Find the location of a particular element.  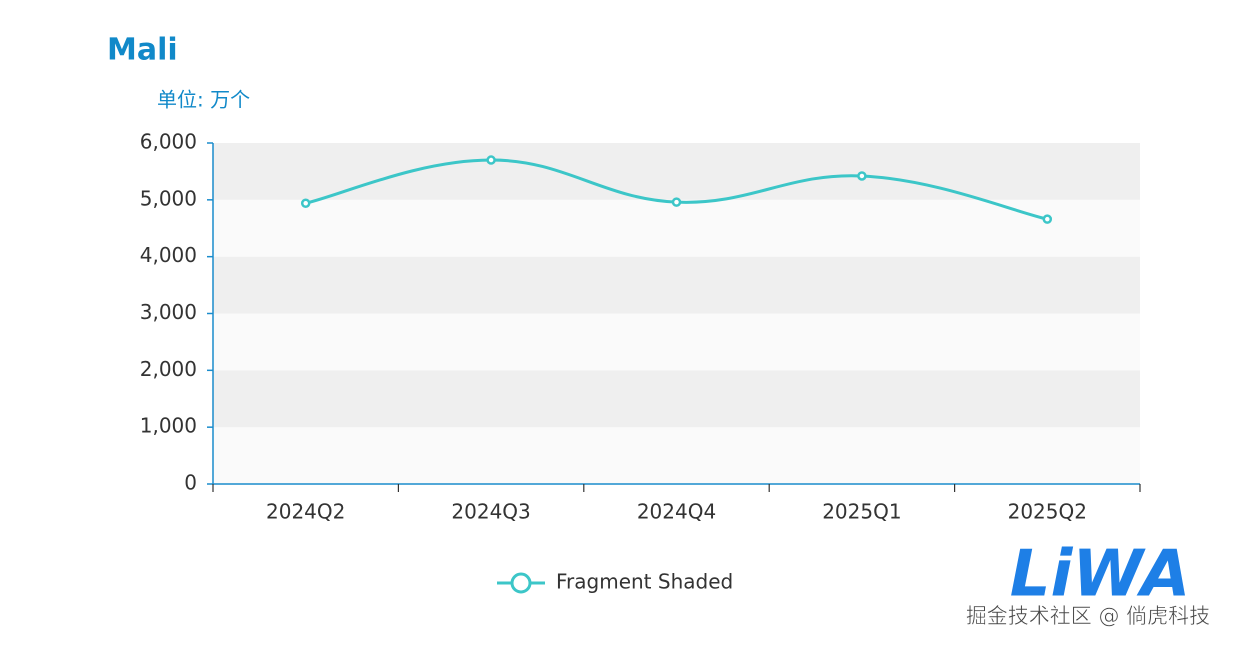

y-tick-label: 0 is located at coordinates (190, 483).